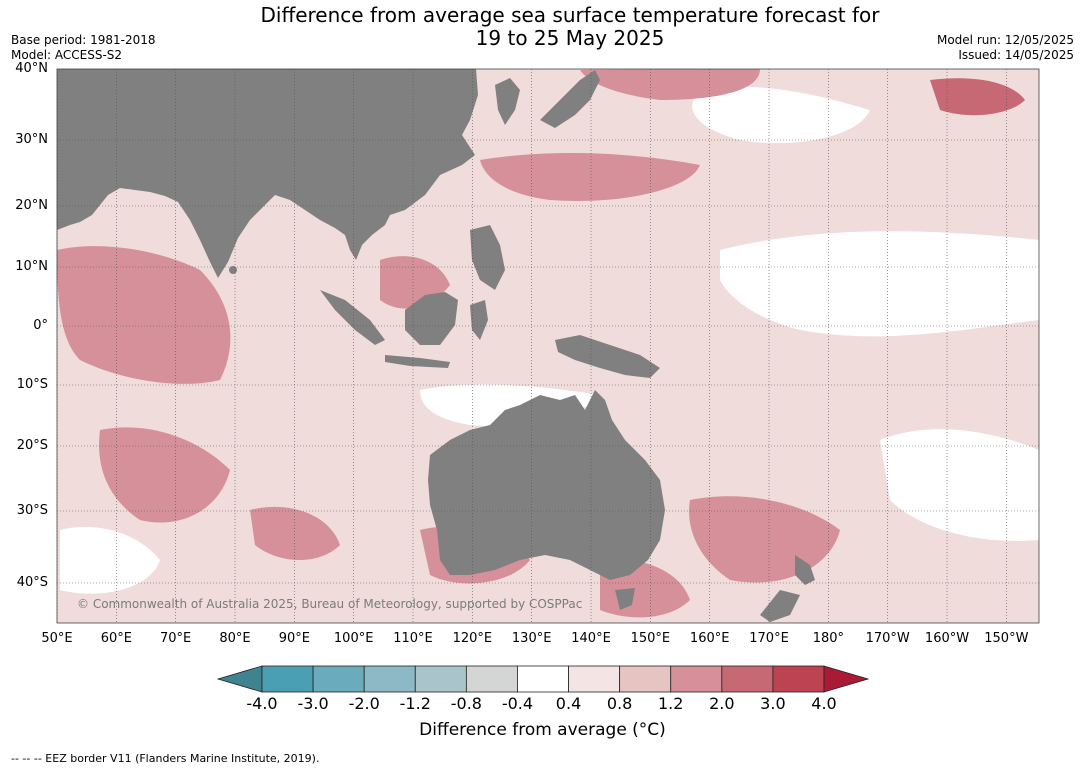  Describe the element at coordinates (262, 703) in the screenshot. I see `colorbar-tick-label: -4.0` at that location.